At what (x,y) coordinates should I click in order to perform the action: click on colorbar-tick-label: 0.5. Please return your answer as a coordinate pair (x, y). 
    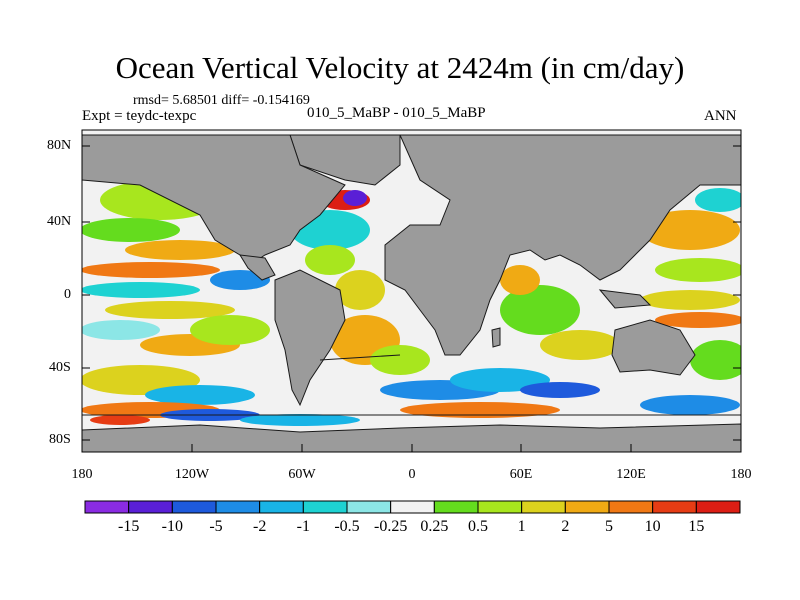
    Looking at the image, I should click on (478, 526).